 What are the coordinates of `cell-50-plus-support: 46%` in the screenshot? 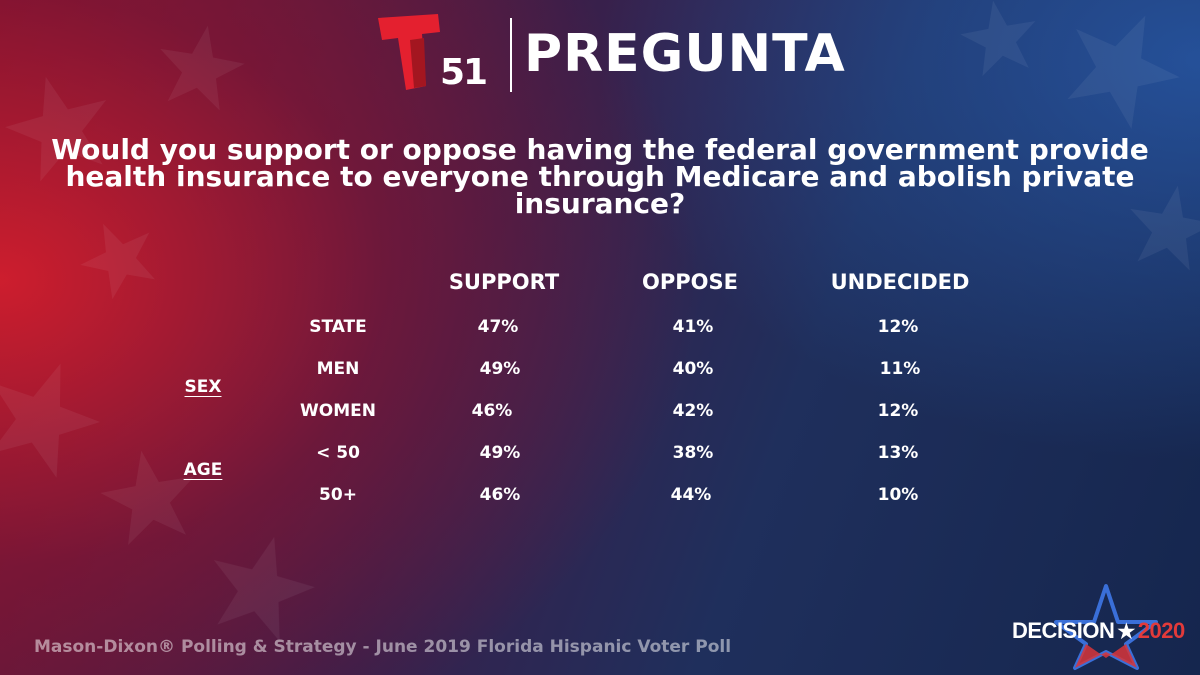 It's located at (500, 495).